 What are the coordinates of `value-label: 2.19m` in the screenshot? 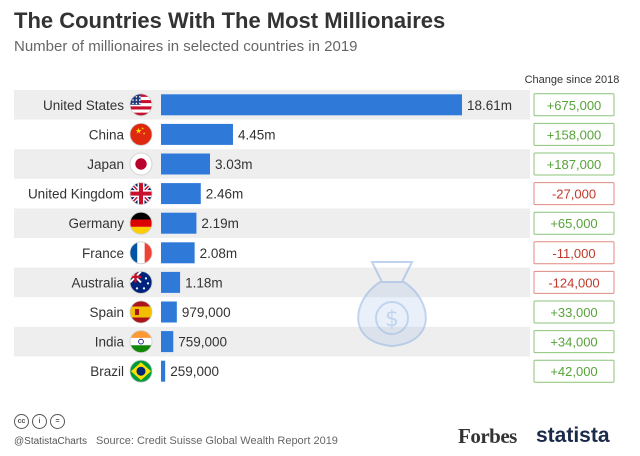 It's located at (220, 223).